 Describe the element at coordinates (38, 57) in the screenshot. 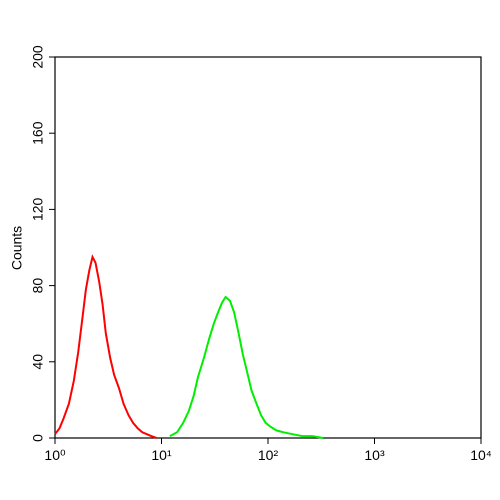

I see `y-tick-label: 200` at that location.